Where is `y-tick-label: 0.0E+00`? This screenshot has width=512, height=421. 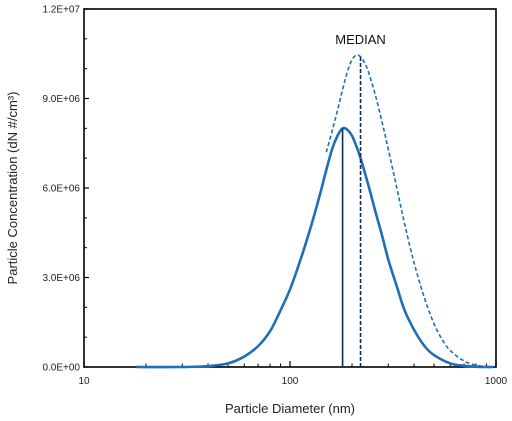
y-tick-label: 0.0E+00 is located at coordinates (61, 368).